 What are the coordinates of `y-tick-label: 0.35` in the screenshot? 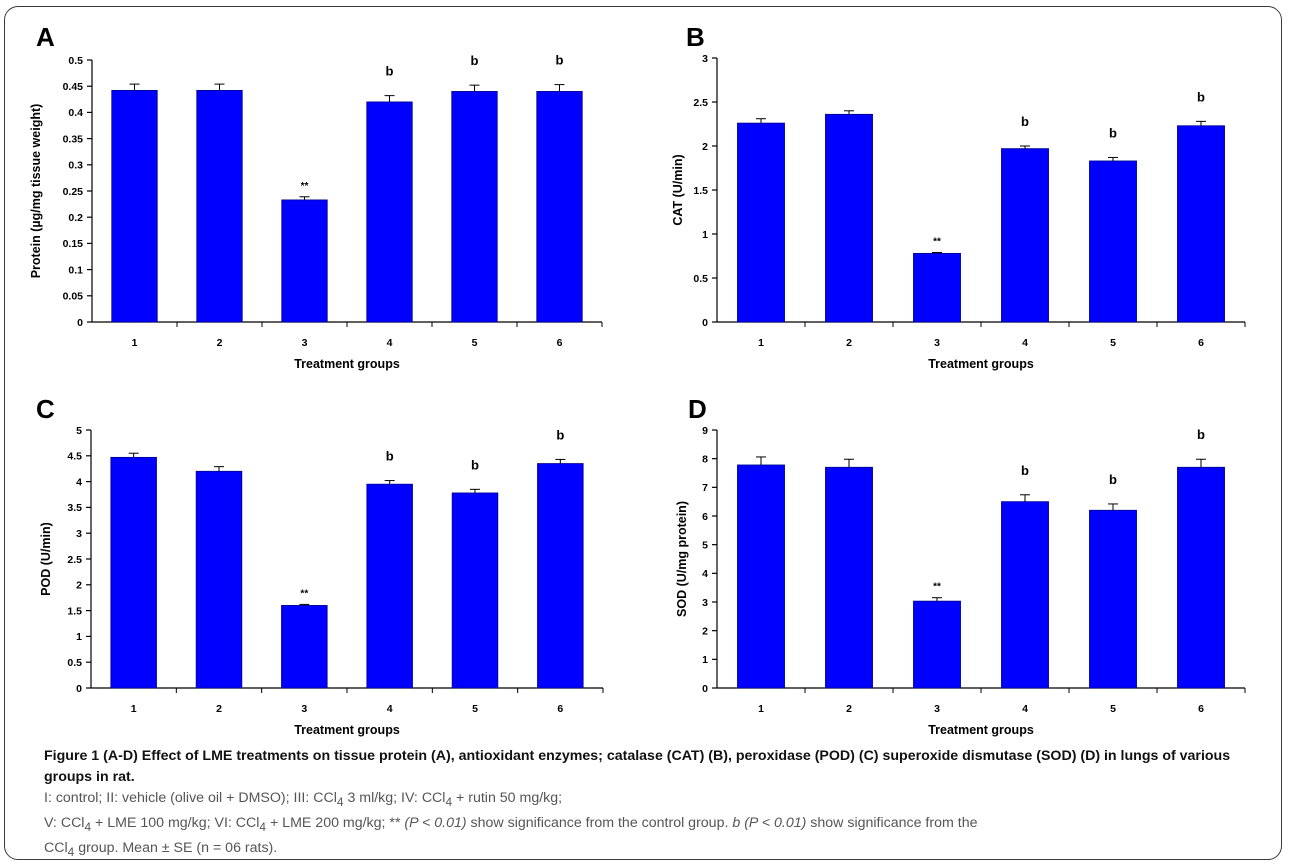 It's located at (73, 139).